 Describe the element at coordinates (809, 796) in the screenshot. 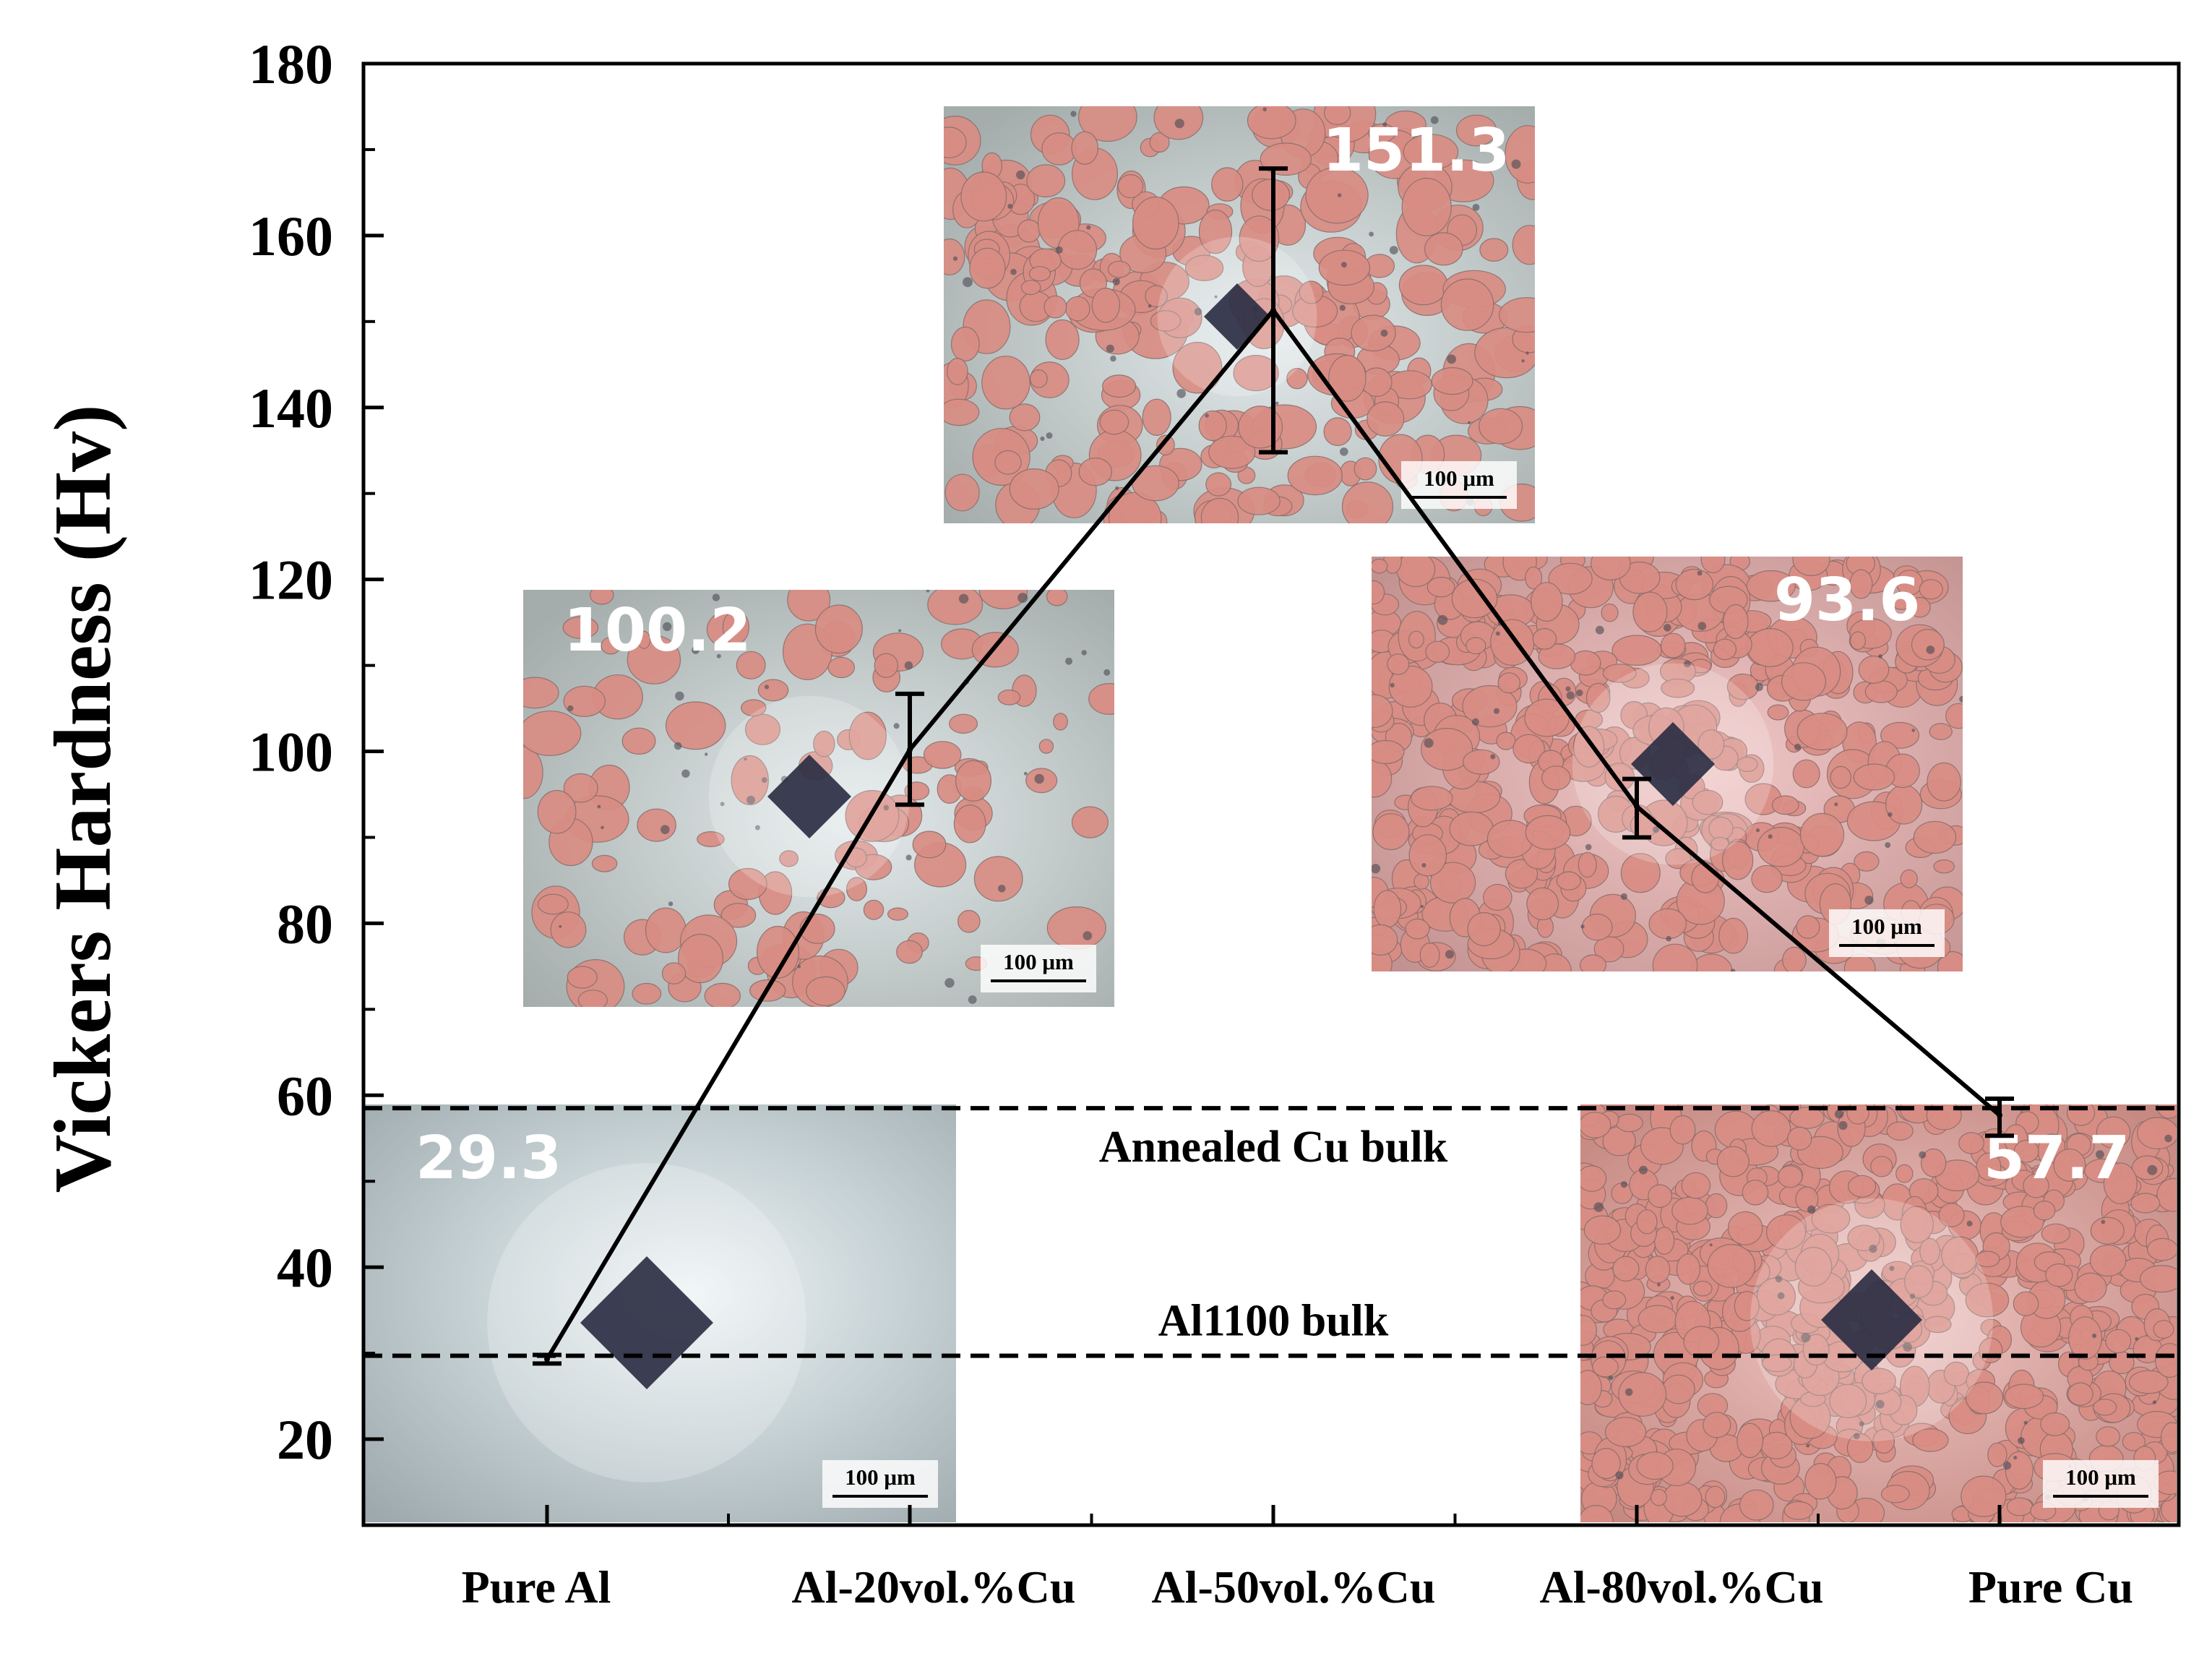

I see `vickers-indent` at that location.